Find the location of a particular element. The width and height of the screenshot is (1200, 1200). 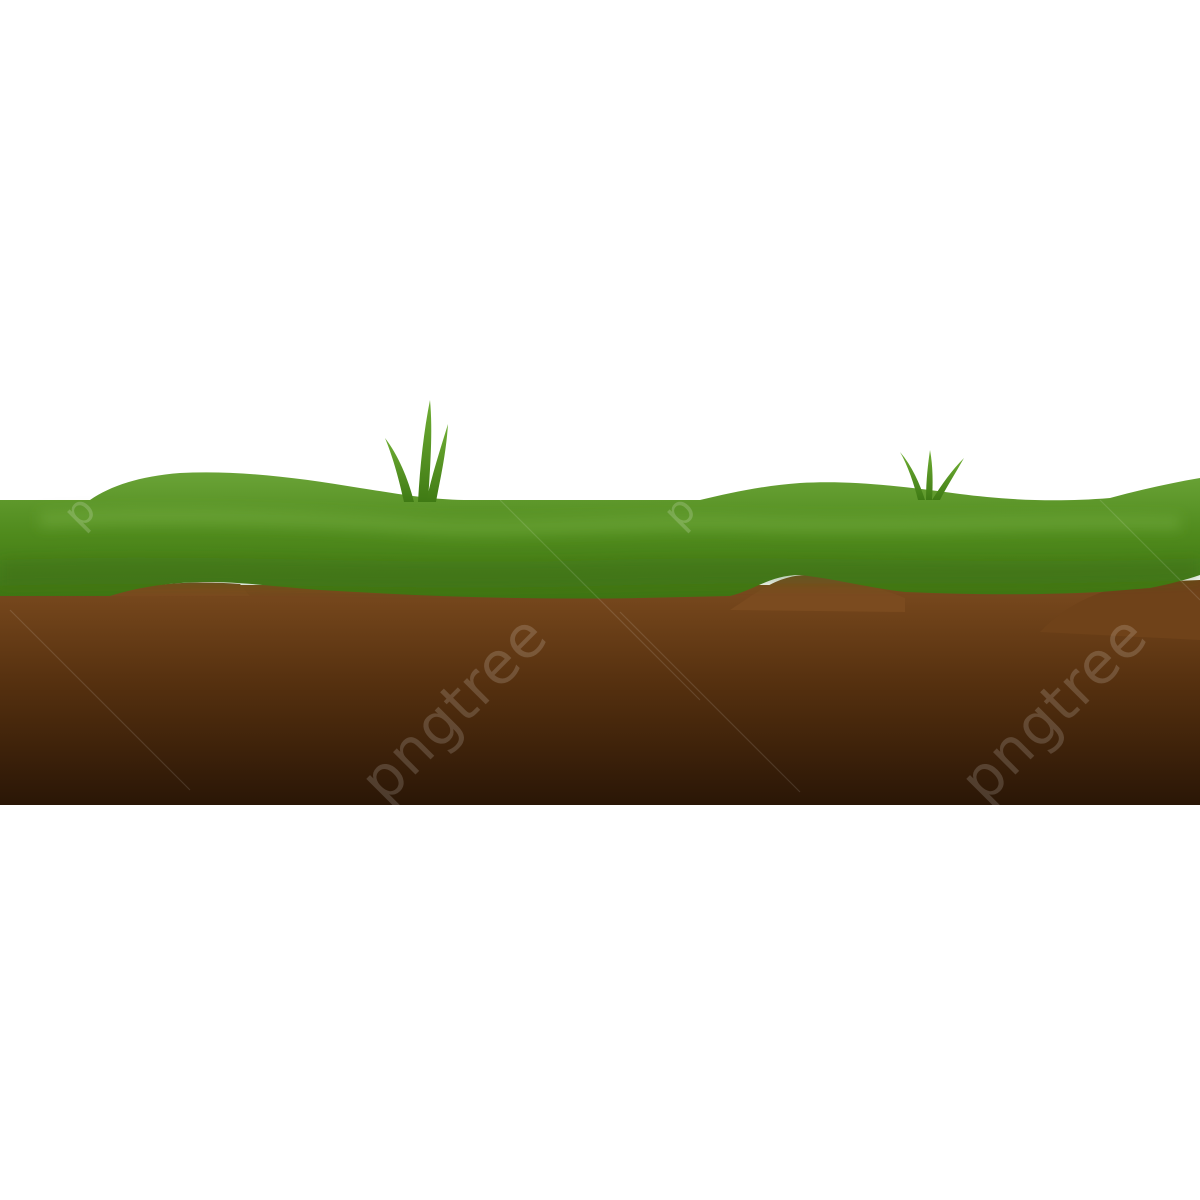

grass-shadow is located at coordinates (600, 572).